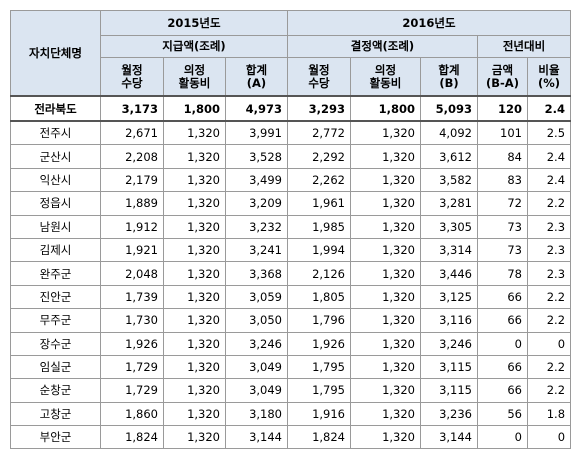  What do you see at coordinates (502, 133) in the screenshot?
I see `value-cell: 101` at bounding box center [502, 133].